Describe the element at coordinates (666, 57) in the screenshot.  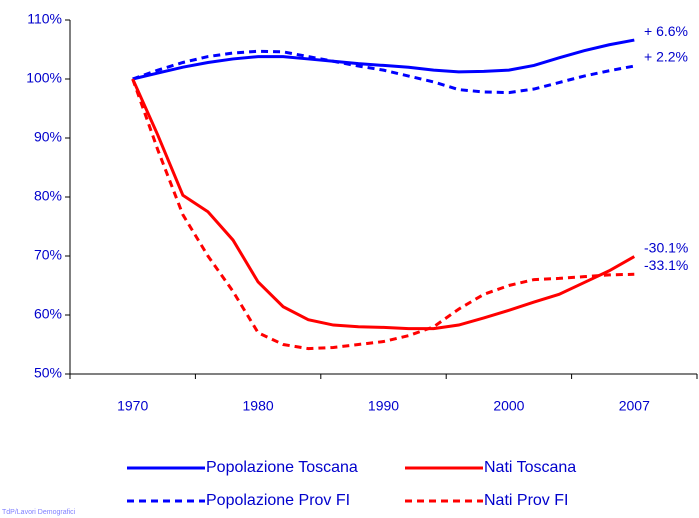
I see `annotation: + 2.2%` at that location.